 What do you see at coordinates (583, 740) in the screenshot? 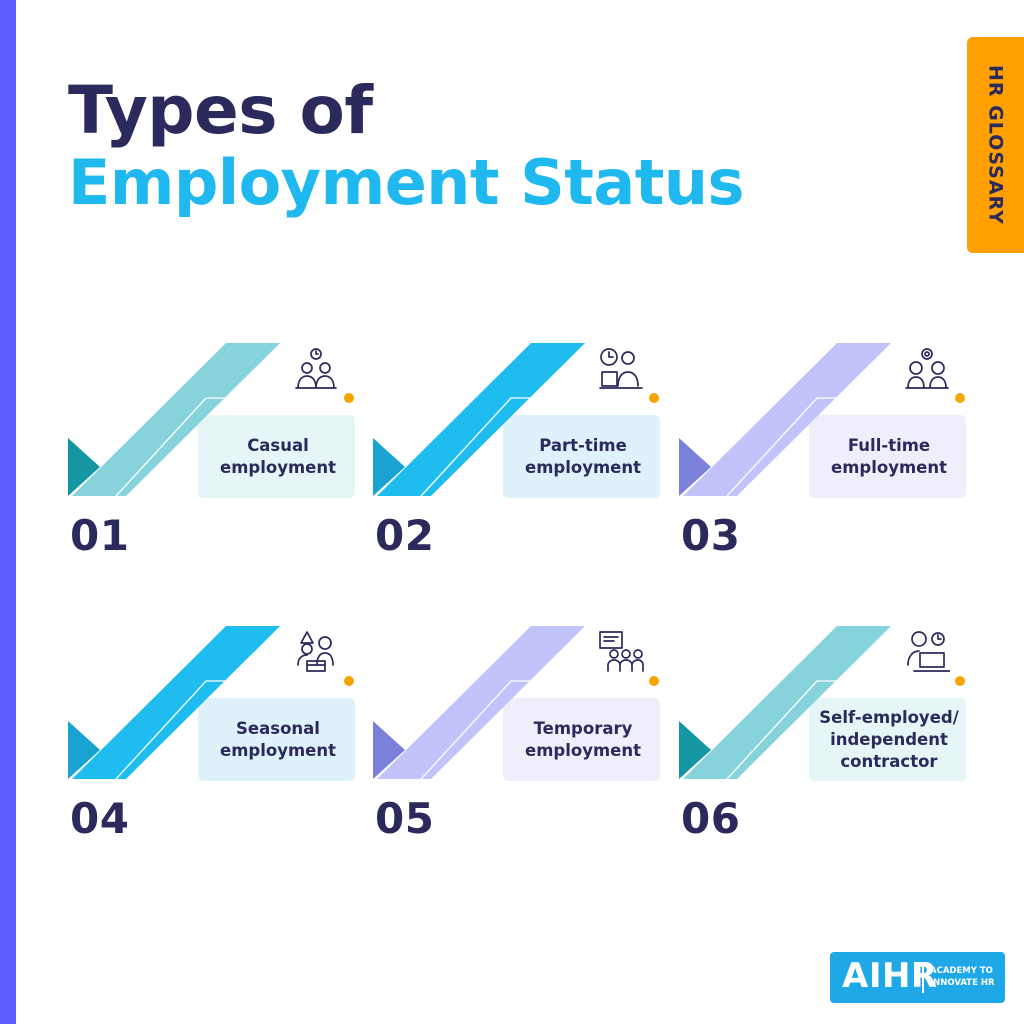
I see `card-label: Temporary employment` at bounding box center [583, 740].